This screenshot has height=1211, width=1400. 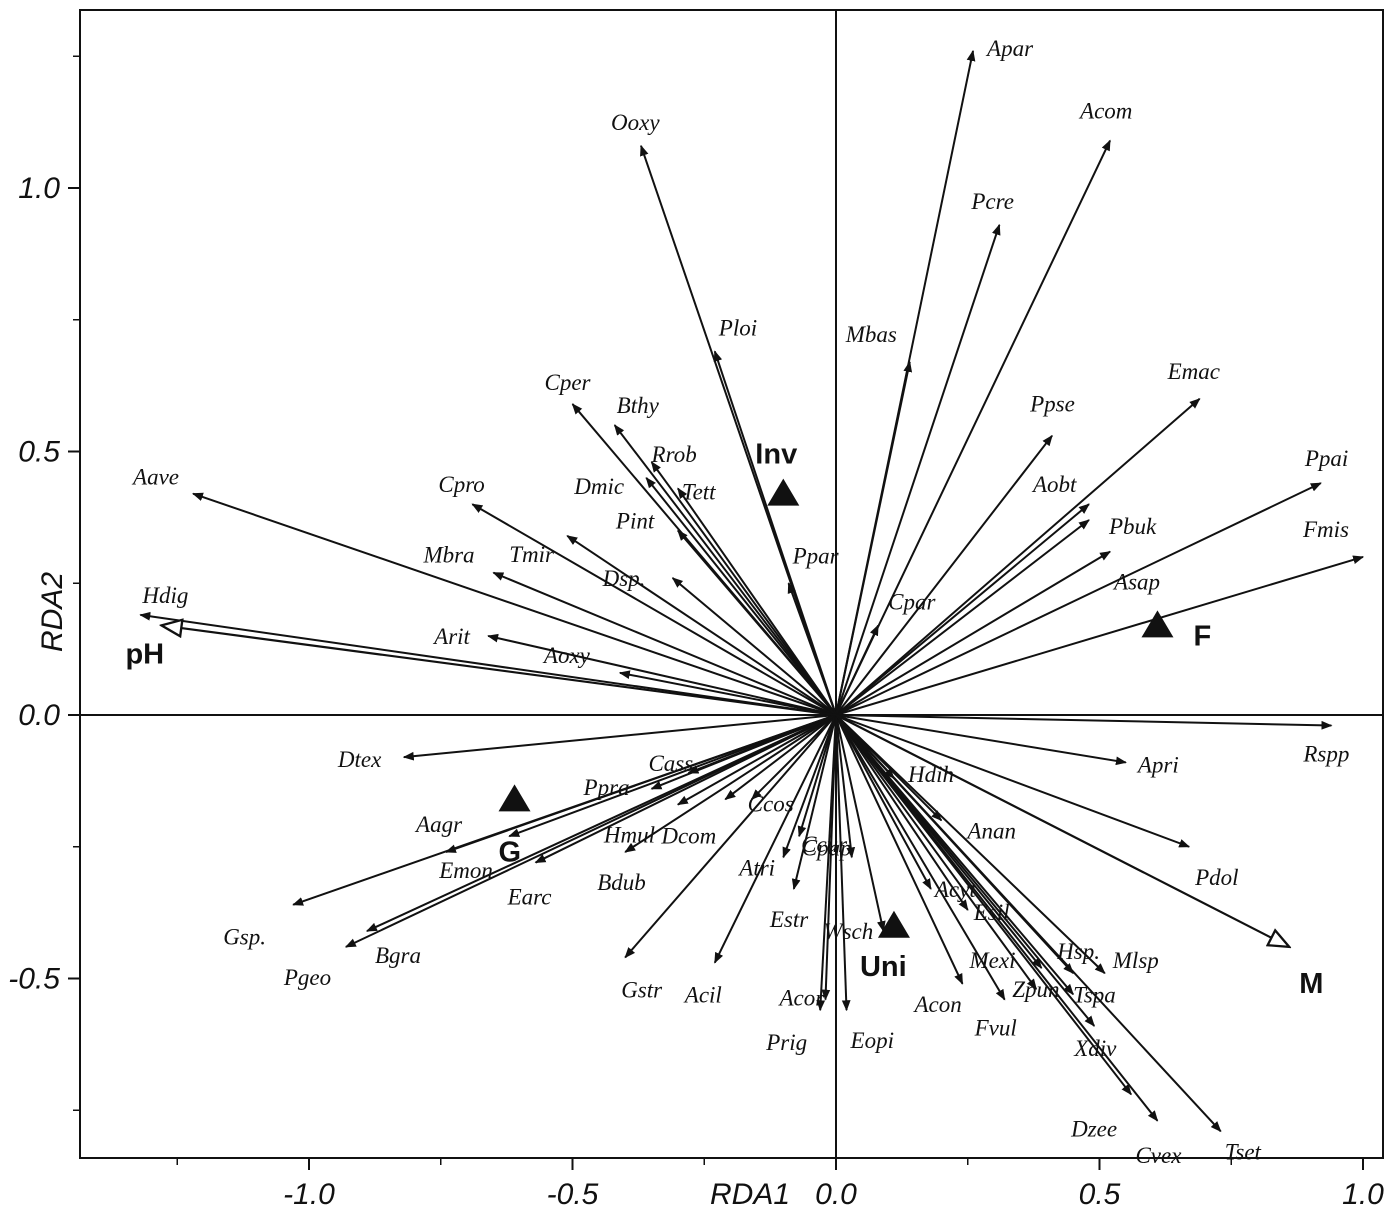 What do you see at coordinates (871, 334) in the screenshot?
I see `species-label-mbas: Mbas` at bounding box center [871, 334].